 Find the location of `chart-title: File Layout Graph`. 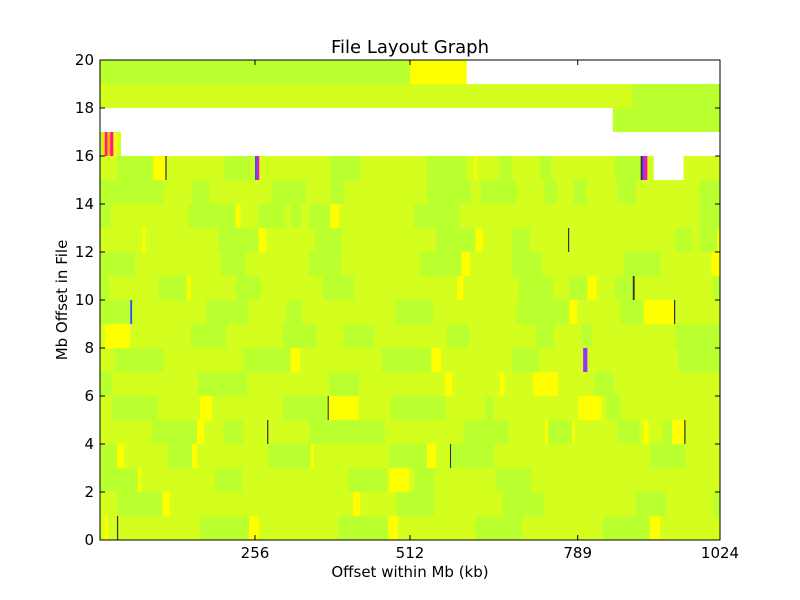

chart-title: File Layout Graph is located at coordinates (410, 47).